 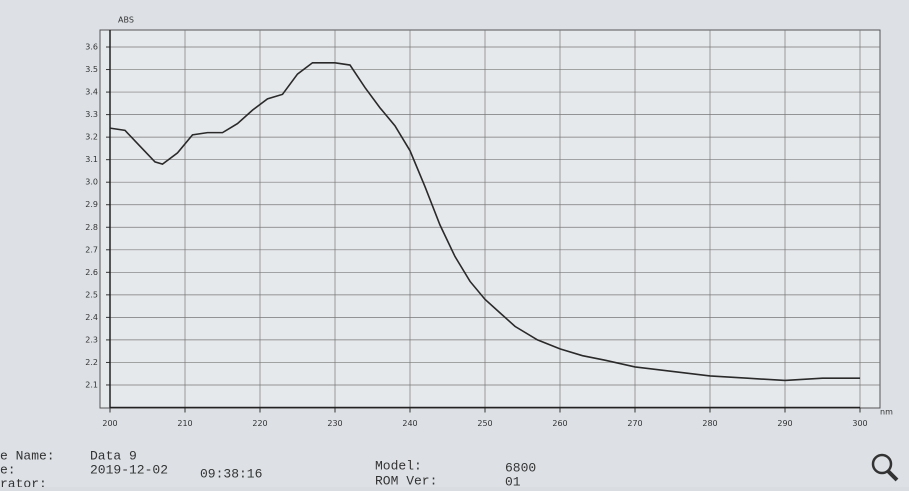 What do you see at coordinates (91, 182) in the screenshot?
I see `y-tick-label: 3.0` at bounding box center [91, 182].